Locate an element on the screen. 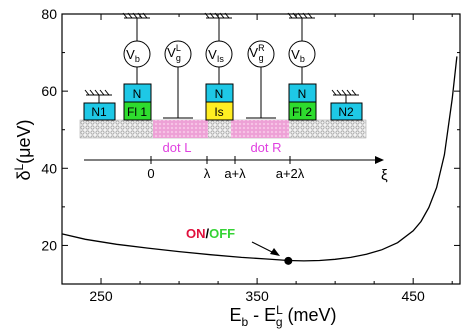 This screenshot has width=463, height=330. vb-left-label: Vb is located at coordinates (133, 55).